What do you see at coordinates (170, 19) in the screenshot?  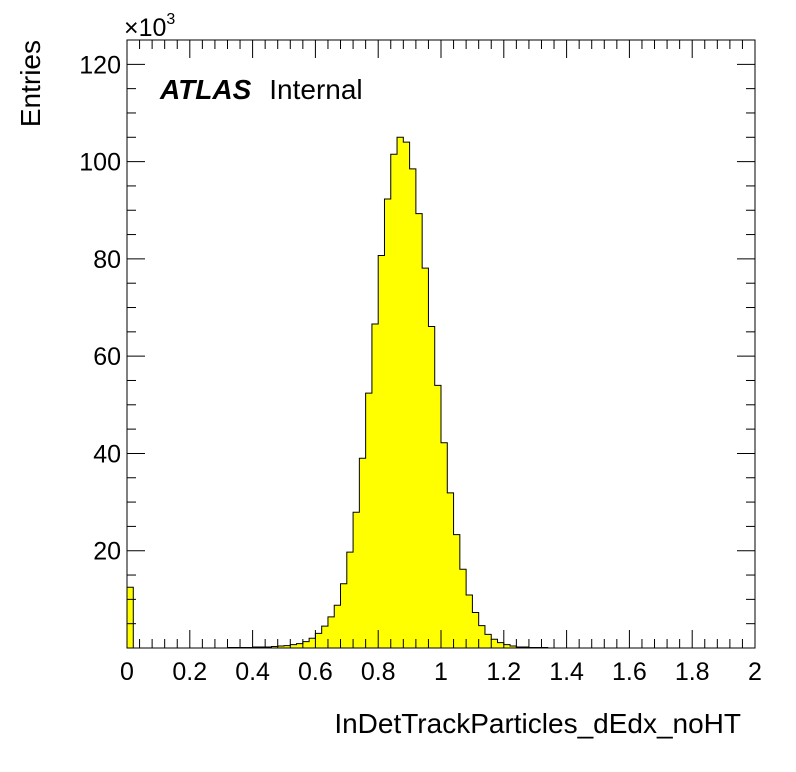 I see `y-multiplier-exponent: 3` at bounding box center [170, 19].